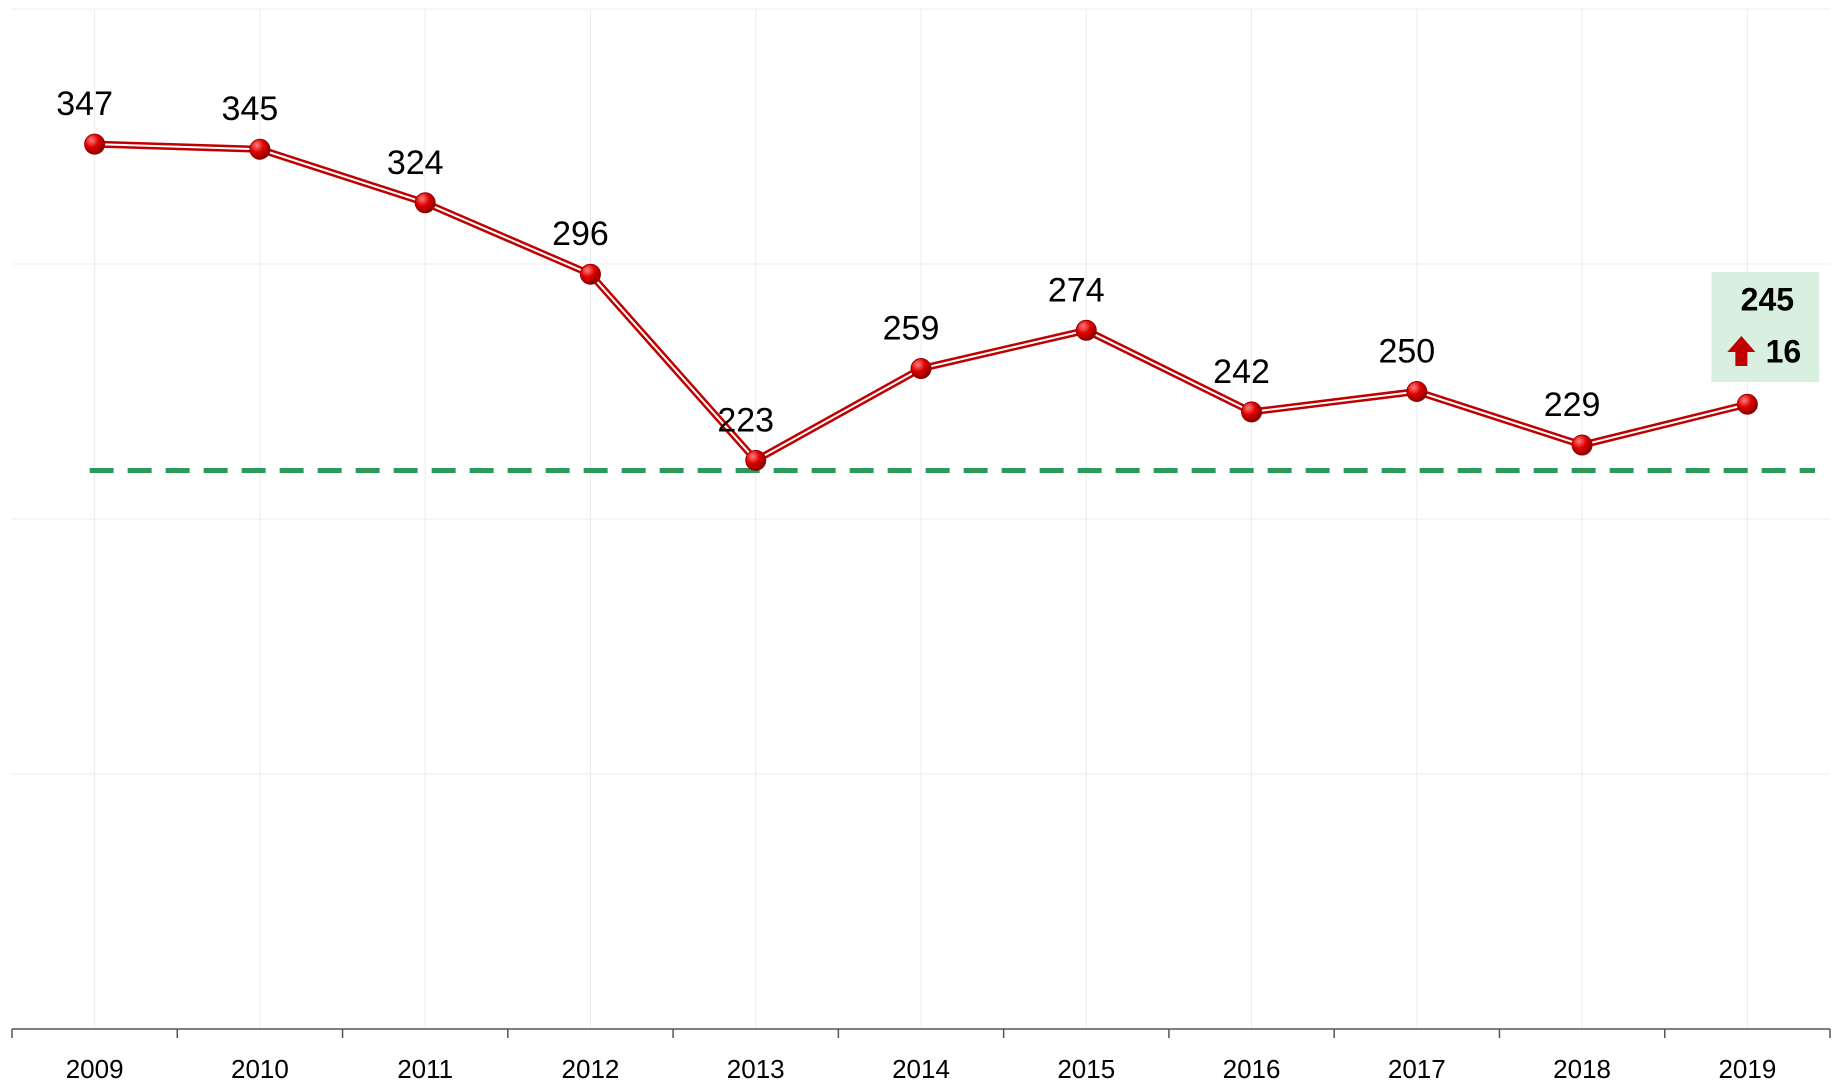 The height and width of the screenshot is (1091, 1835). What do you see at coordinates (911, 329) in the screenshot?
I see `data-label: 259` at bounding box center [911, 329].